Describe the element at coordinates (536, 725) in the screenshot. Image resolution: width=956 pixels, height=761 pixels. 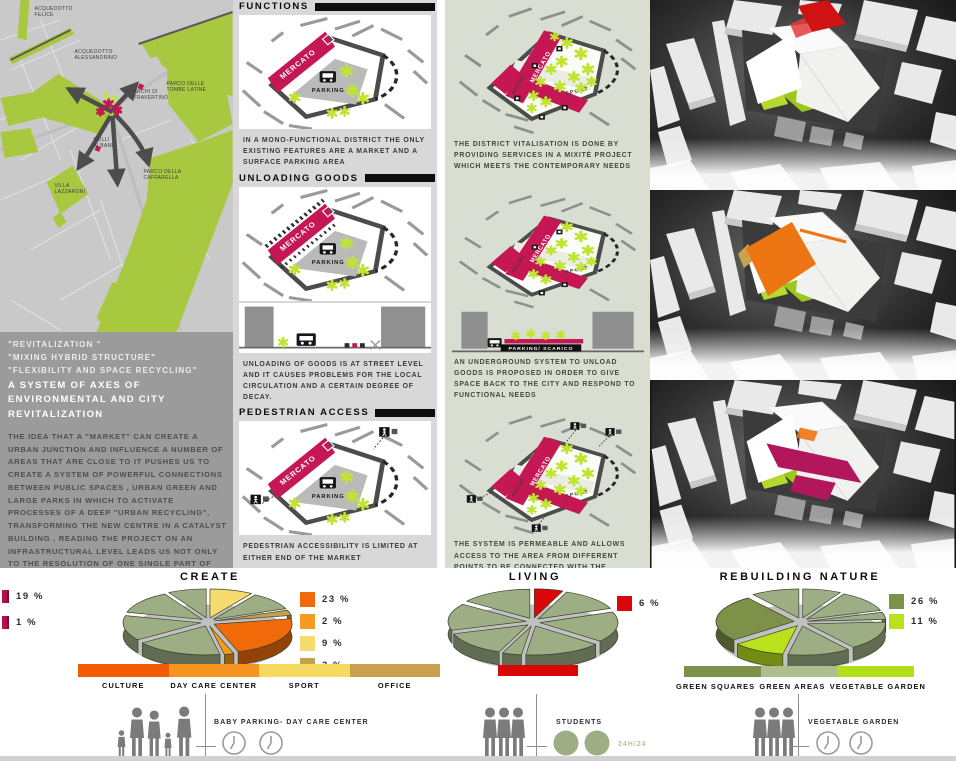
I see `divider-line` at that location.